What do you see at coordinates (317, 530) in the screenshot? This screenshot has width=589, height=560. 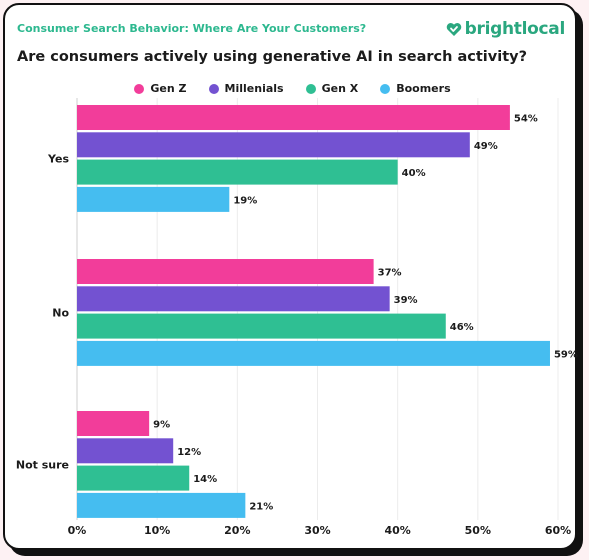 I see `x-tick-label: 30%` at bounding box center [317, 530].